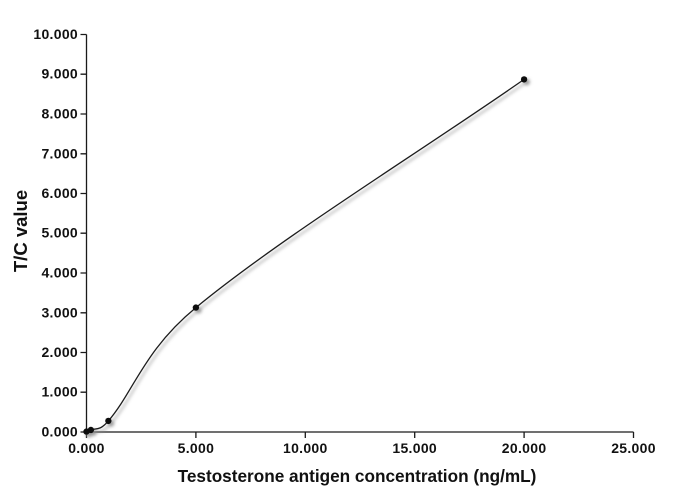 The height and width of the screenshot is (502, 695). I want to click on svg-text: 4.000, so click(59, 273).